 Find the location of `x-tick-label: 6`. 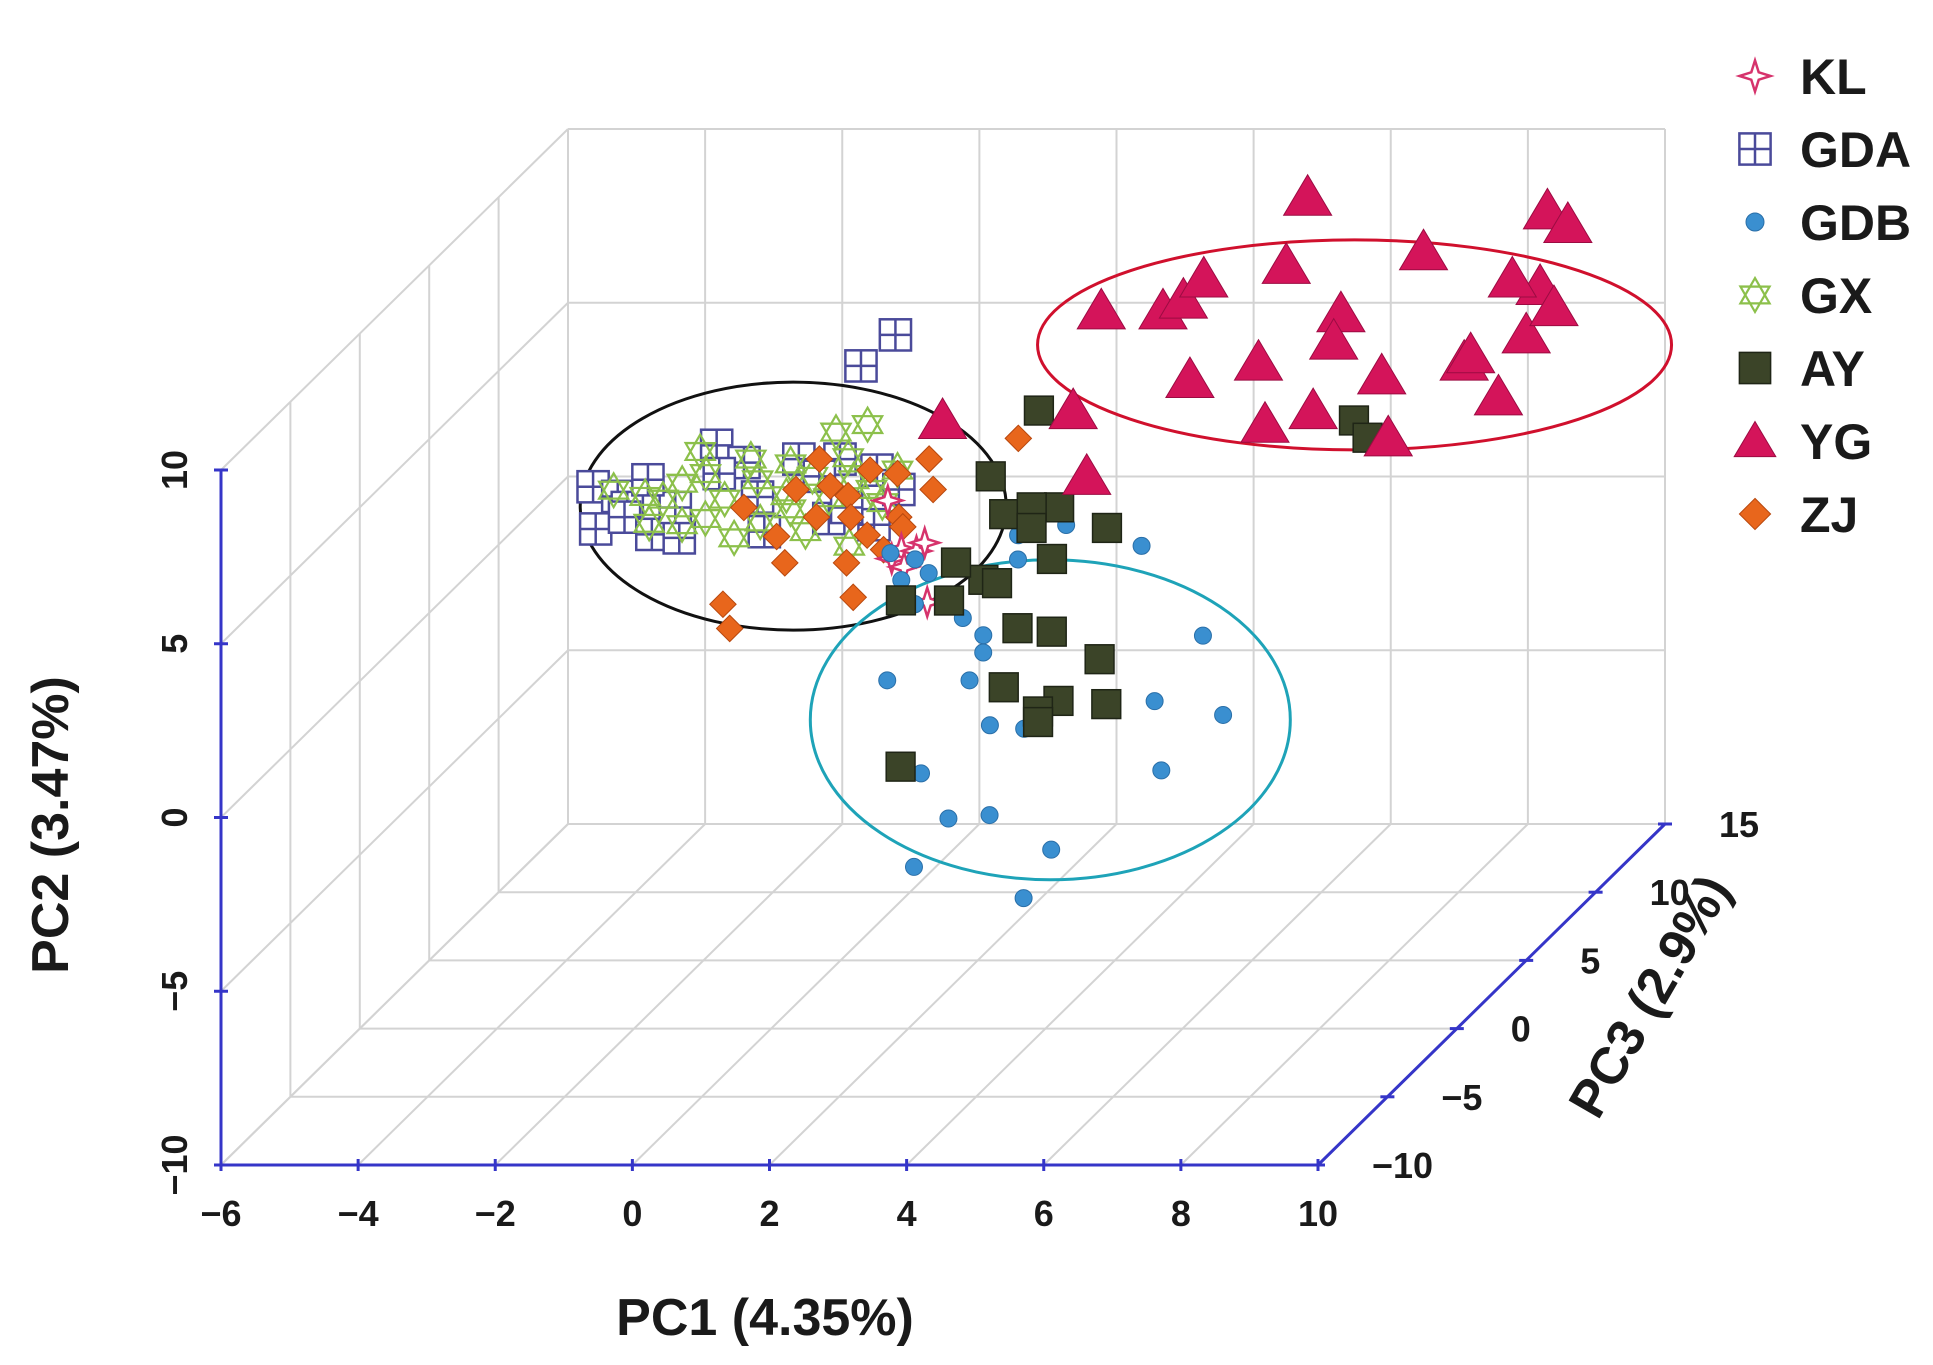

x-tick-label: 6 is located at coordinates (1044, 1213).